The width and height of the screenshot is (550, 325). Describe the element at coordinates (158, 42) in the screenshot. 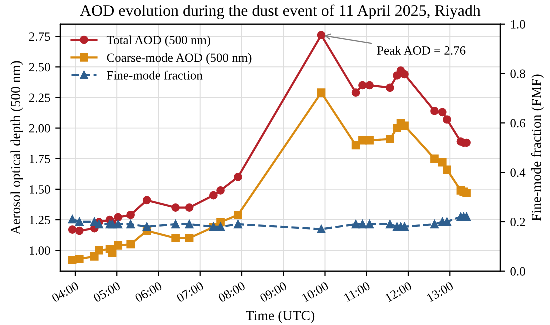

I see `legend-label: Total AOD (500 nm)` at that location.